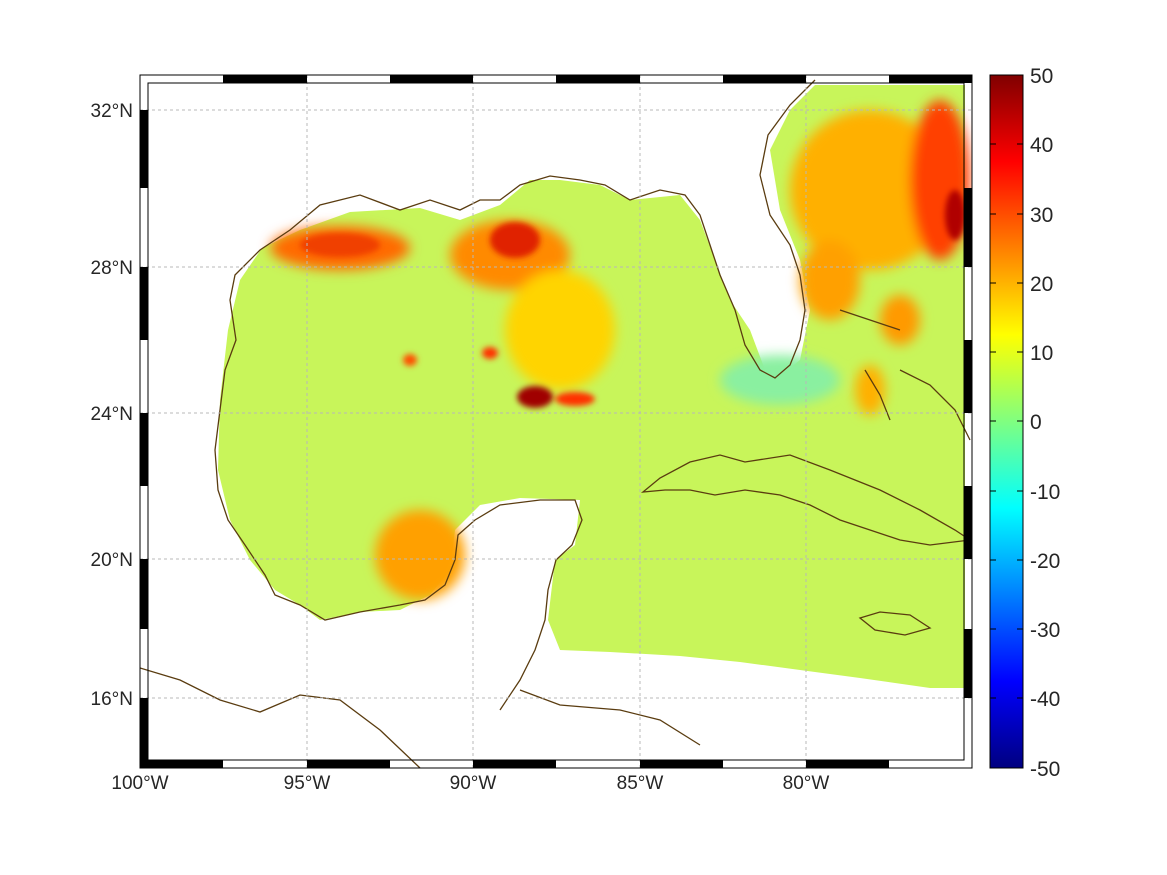 This screenshot has height=875, width=1167. Describe the element at coordinates (112, 699) in the screenshot. I see `lat-label: 16°N` at that location.